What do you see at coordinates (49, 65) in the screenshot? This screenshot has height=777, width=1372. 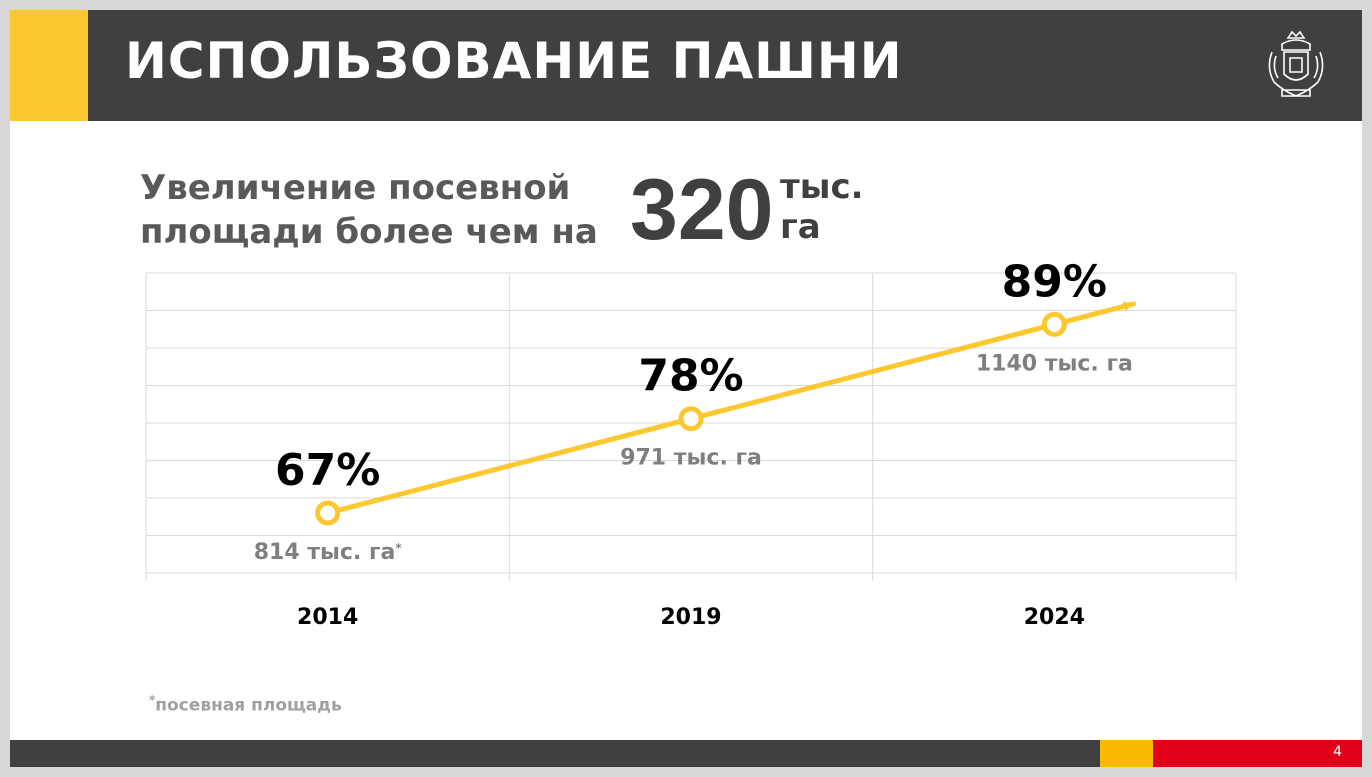 I see `header-accent` at bounding box center [49, 65].